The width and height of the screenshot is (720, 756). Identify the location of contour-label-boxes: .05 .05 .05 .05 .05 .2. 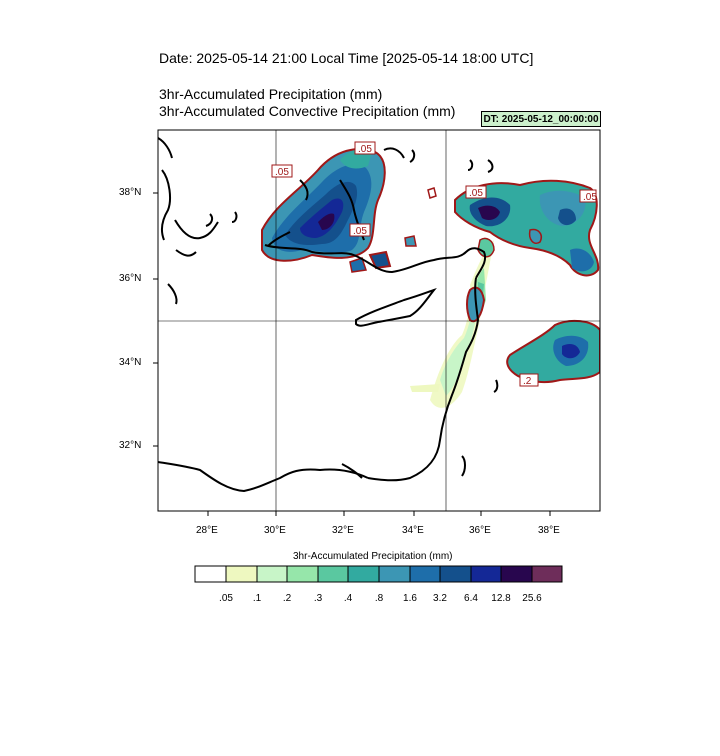
(434, 264).